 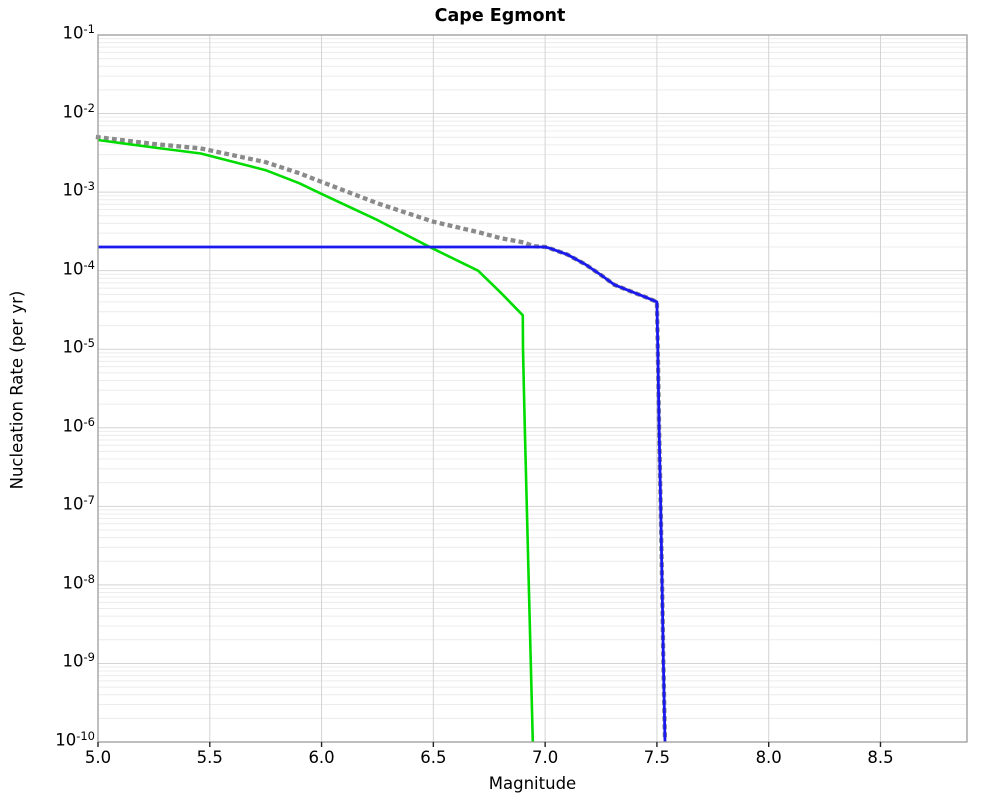 I want to click on y-tick-label: 10⁻⁸, so click(x=78, y=582).